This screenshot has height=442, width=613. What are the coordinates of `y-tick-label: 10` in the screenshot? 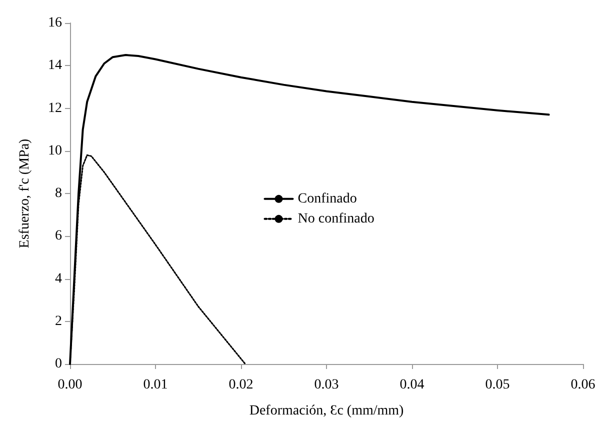 It's located at (55, 150).